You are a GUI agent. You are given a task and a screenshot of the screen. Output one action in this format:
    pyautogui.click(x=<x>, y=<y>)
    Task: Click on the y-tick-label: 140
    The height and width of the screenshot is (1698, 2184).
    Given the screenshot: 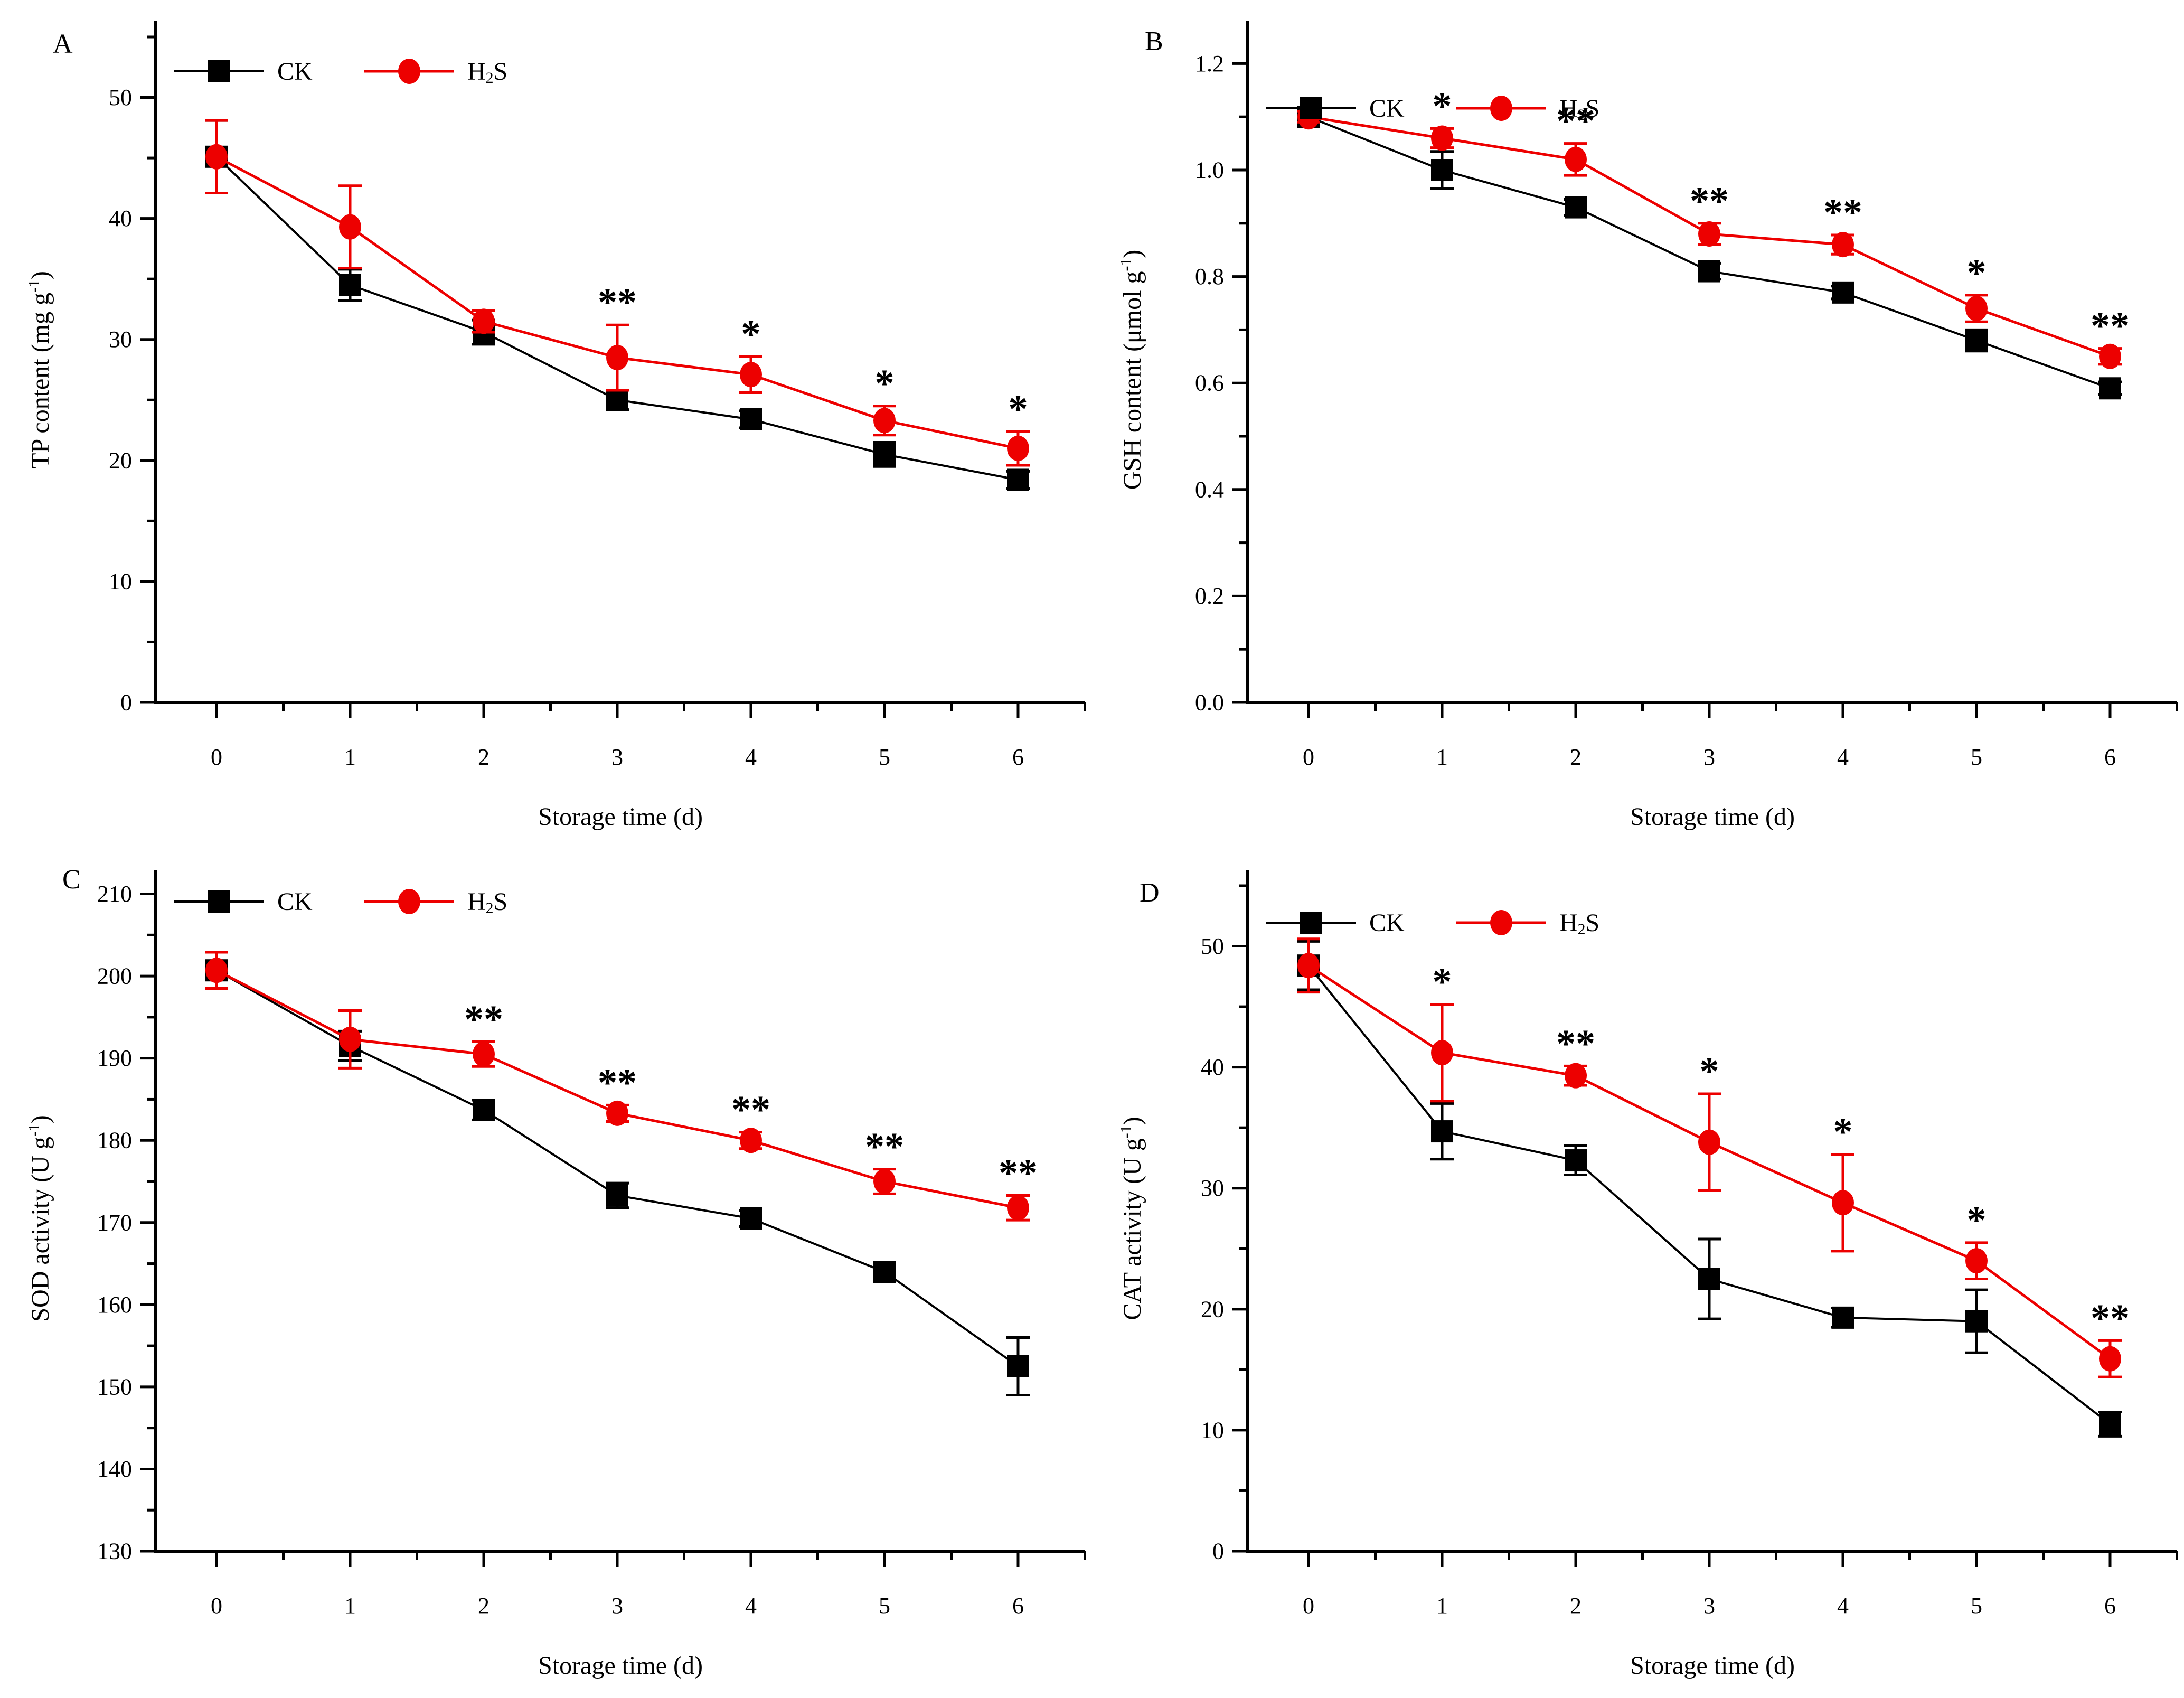 What is the action you would take?
    pyautogui.click(x=114, y=1469)
    